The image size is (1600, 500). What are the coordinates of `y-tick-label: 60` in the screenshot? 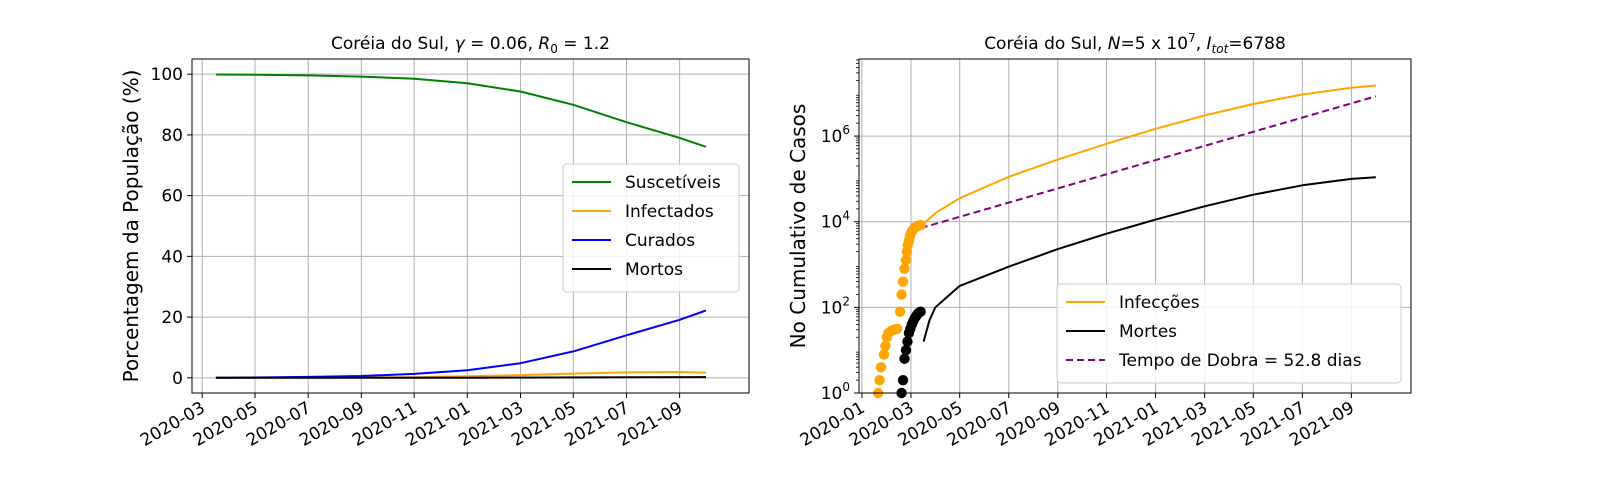 It's located at (172, 197).